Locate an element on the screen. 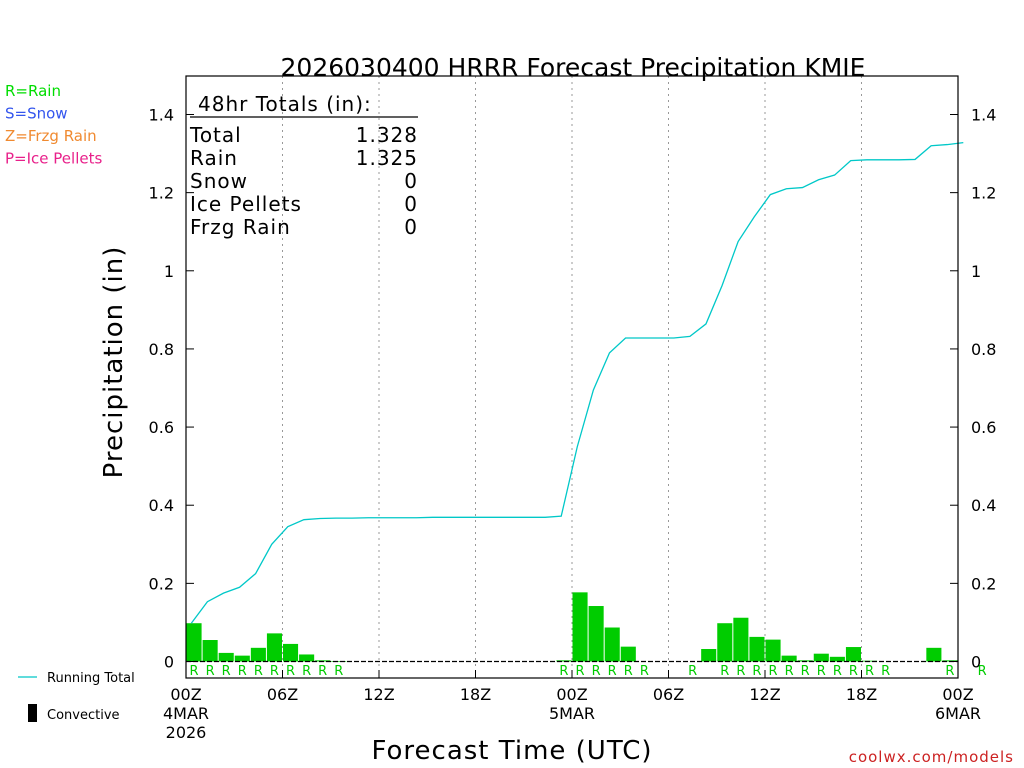 Image resolution: width=1024 pixels, height=768 pixels. x-tick-label-24-0: 00Z is located at coordinates (571, 694).